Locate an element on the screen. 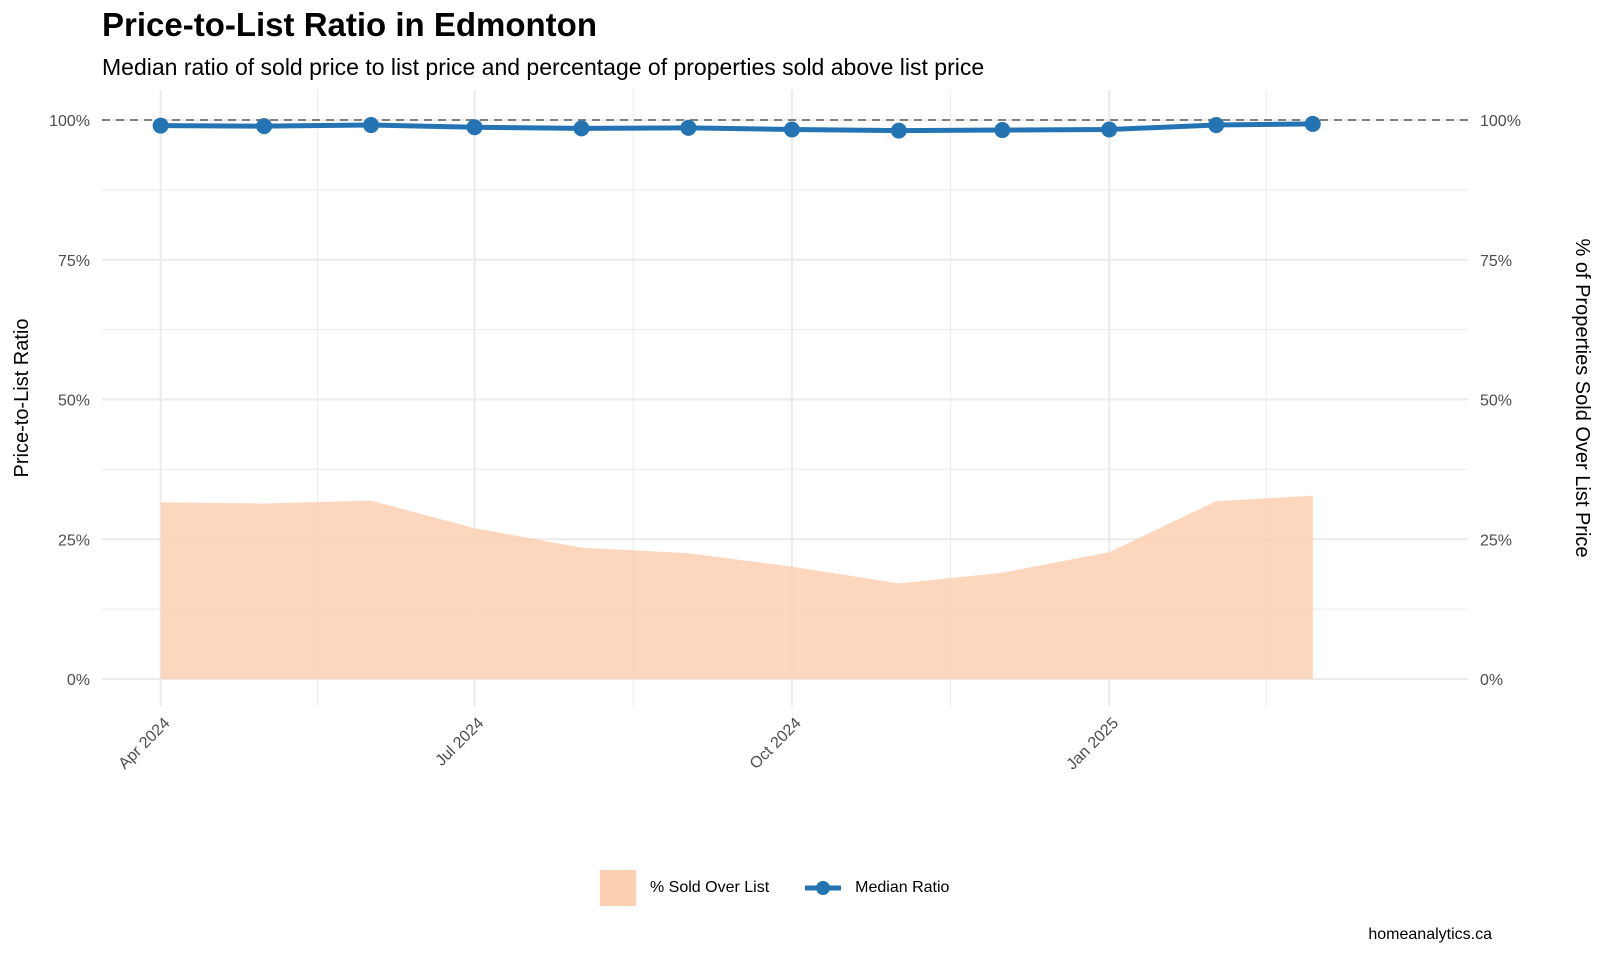 The width and height of the screenshot is (1600, 960). legend-swatch-line is located at coordinates (823, 888).